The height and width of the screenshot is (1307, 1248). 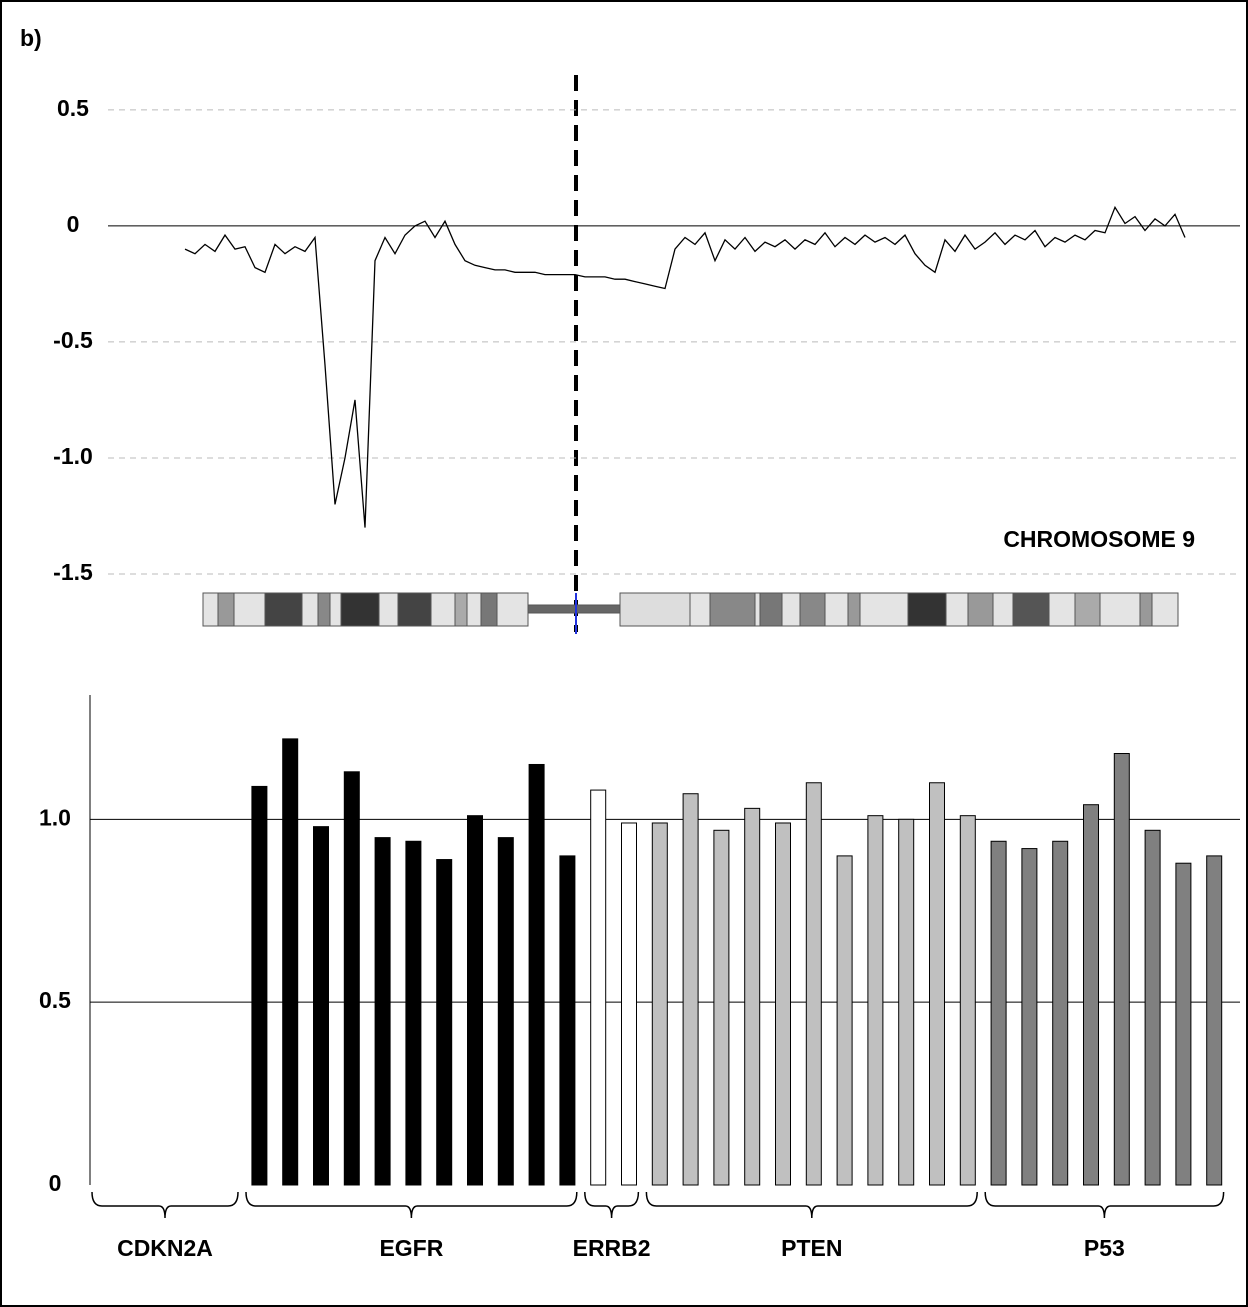 What do you see at coordinates (55, 817) in the screenshot?
I see `y-tick-label: 1.0` at bounding box center [55, 817].